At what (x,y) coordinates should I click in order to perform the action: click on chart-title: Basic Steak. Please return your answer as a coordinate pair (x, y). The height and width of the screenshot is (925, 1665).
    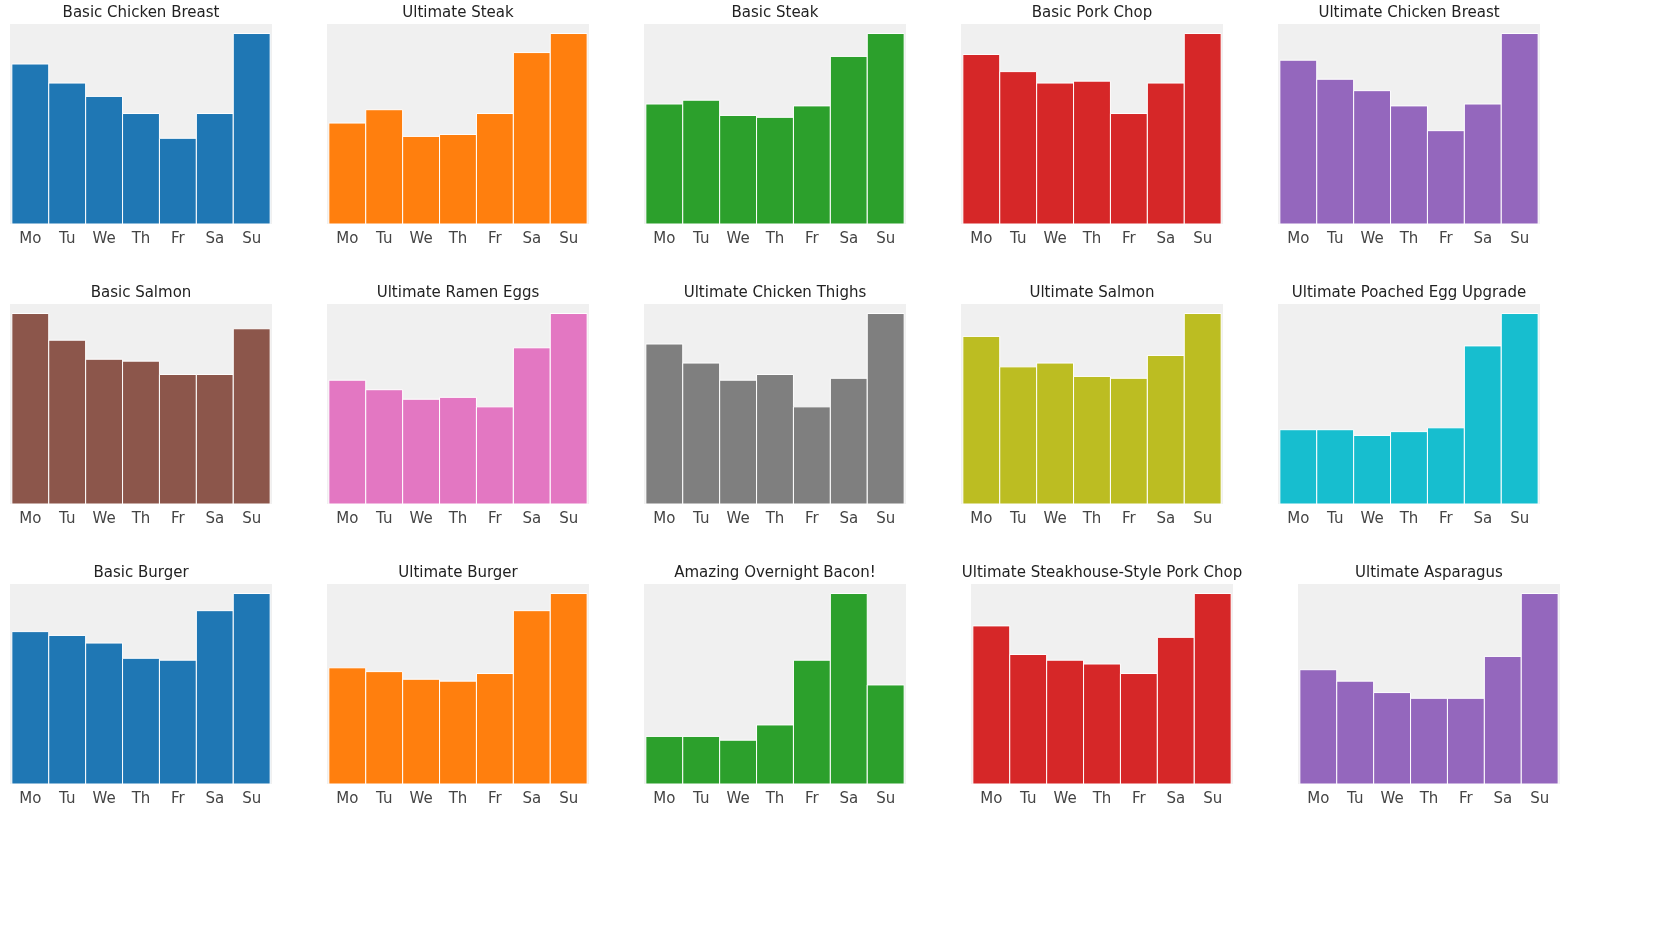
    Looking at the image, I should click on (775, 12).